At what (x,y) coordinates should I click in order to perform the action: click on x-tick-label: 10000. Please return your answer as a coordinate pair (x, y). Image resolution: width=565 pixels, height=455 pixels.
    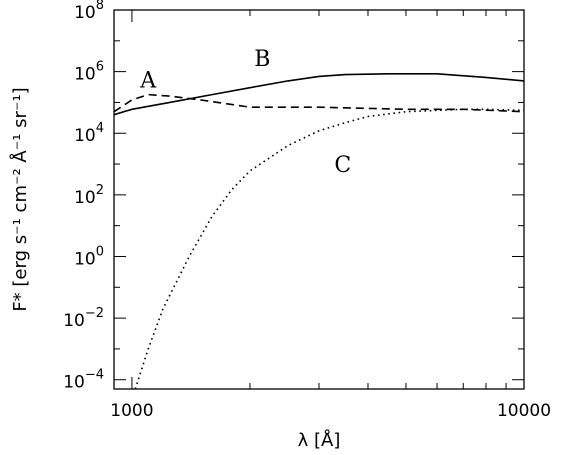
    Looking at the image, I should click on (524, 411).